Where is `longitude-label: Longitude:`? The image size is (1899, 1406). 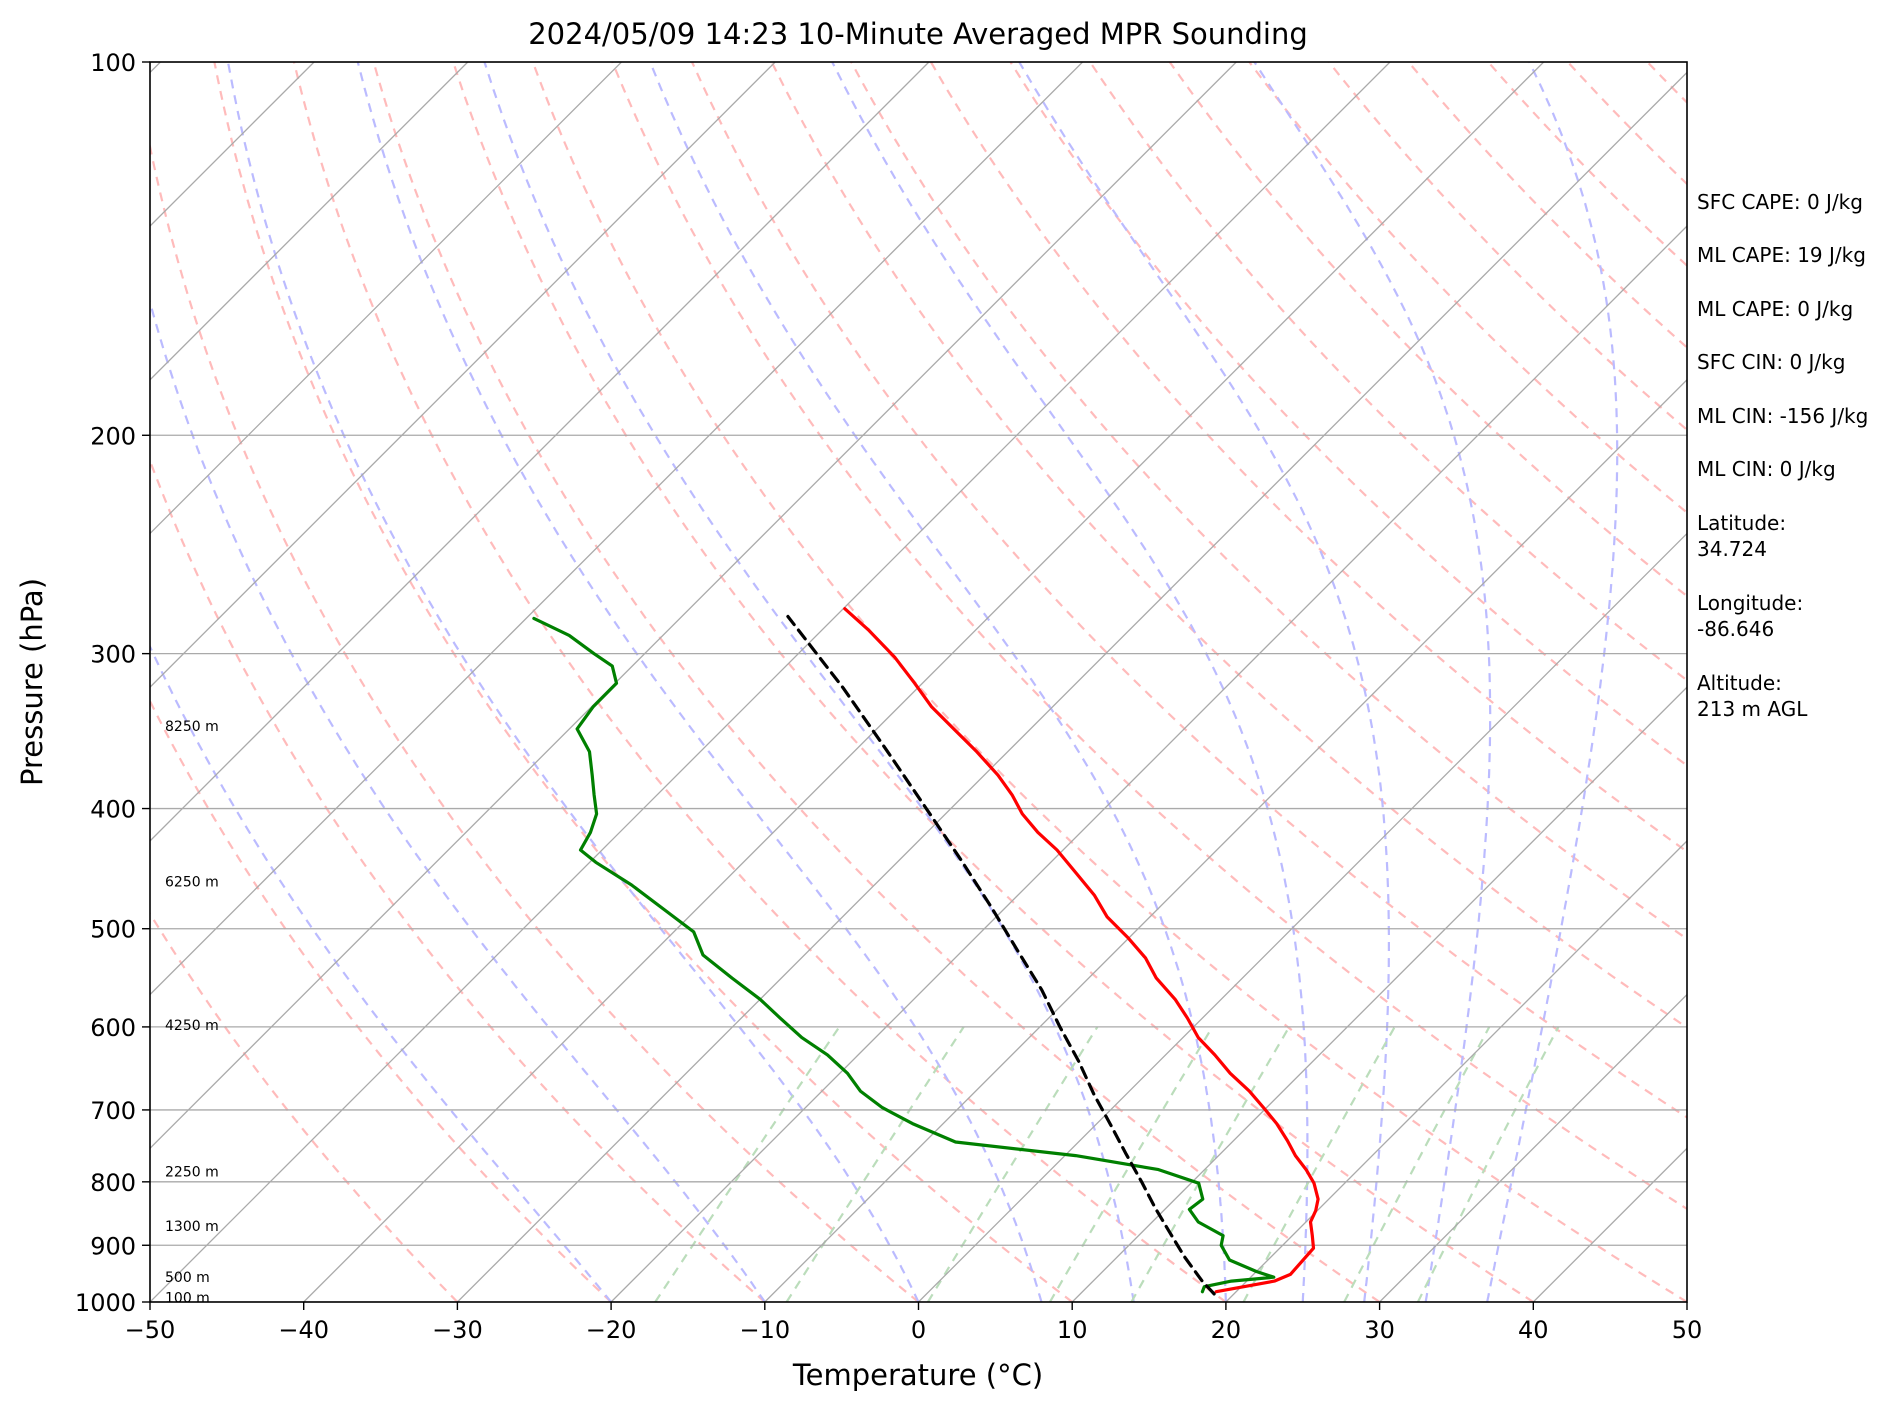 longitude-label: Longitude: is located at coordinates (1750, 603).